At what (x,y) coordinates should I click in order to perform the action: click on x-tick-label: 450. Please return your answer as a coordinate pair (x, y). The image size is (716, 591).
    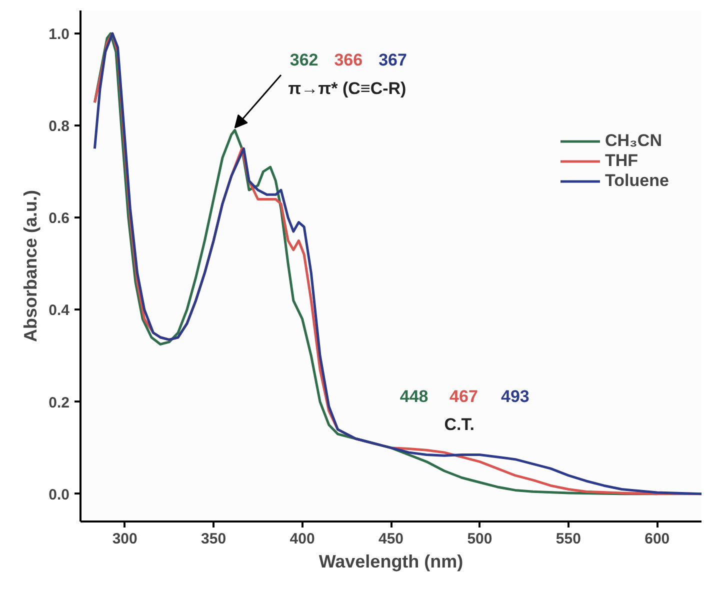
    Looking at the image, I should click on (391, 539).